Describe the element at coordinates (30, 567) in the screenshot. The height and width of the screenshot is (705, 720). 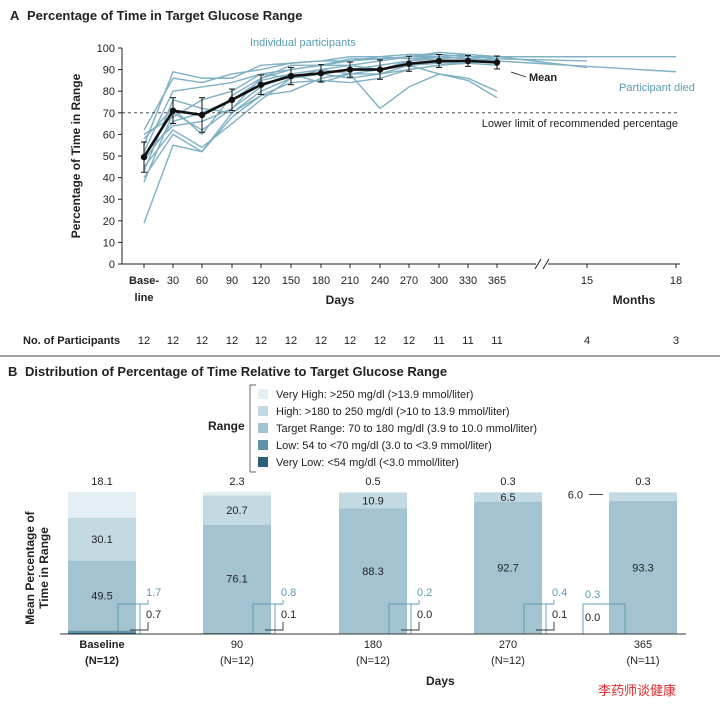
I see `panel-b-ylabel-line1: Mean Percentage of` at that location.